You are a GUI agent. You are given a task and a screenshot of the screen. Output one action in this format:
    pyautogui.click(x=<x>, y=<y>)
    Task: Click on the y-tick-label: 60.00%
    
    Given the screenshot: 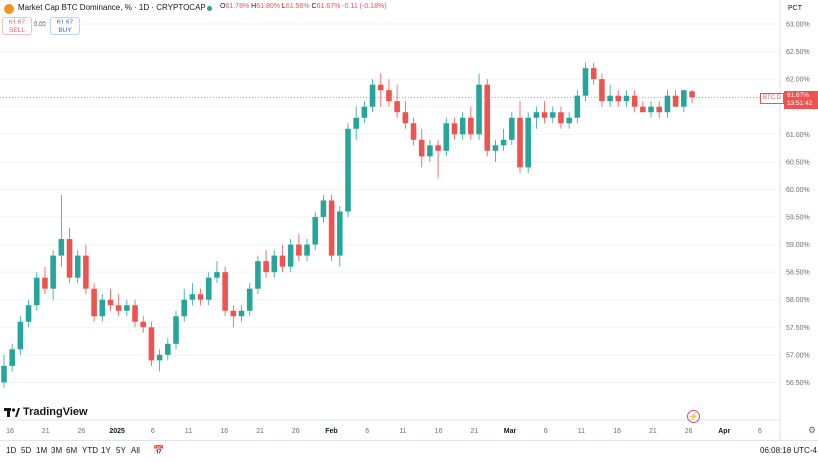 What is the action you would take?
    pyautogui.click(x=798, y=190)
    